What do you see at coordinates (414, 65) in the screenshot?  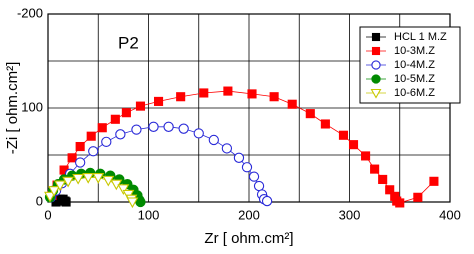 I see `legend-label: 10-4M.Z` at bounding box center [414, 65].